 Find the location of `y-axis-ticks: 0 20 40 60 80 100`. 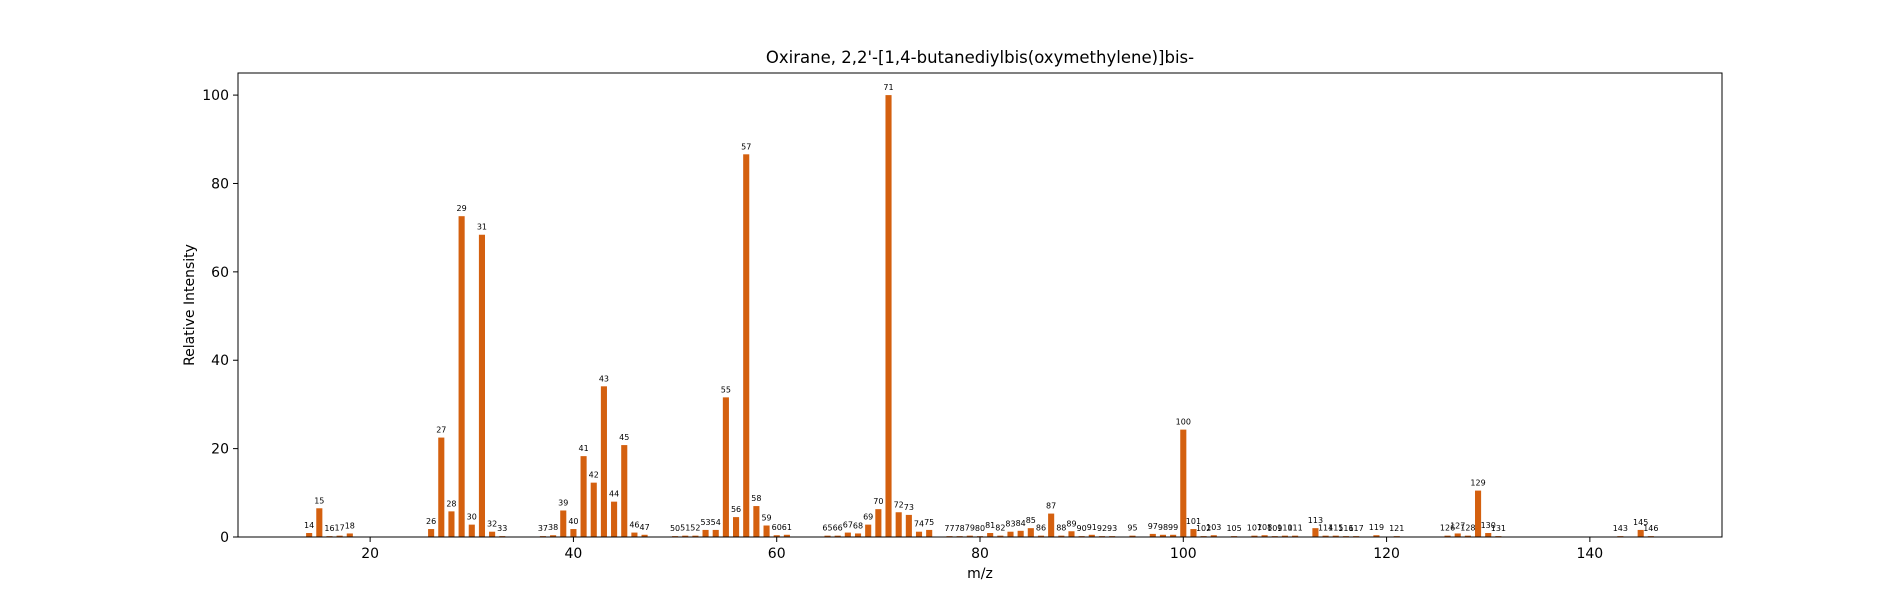

y-axis-ticks: 0 20 40 60 80 100 is located at coordinates (220, 317).